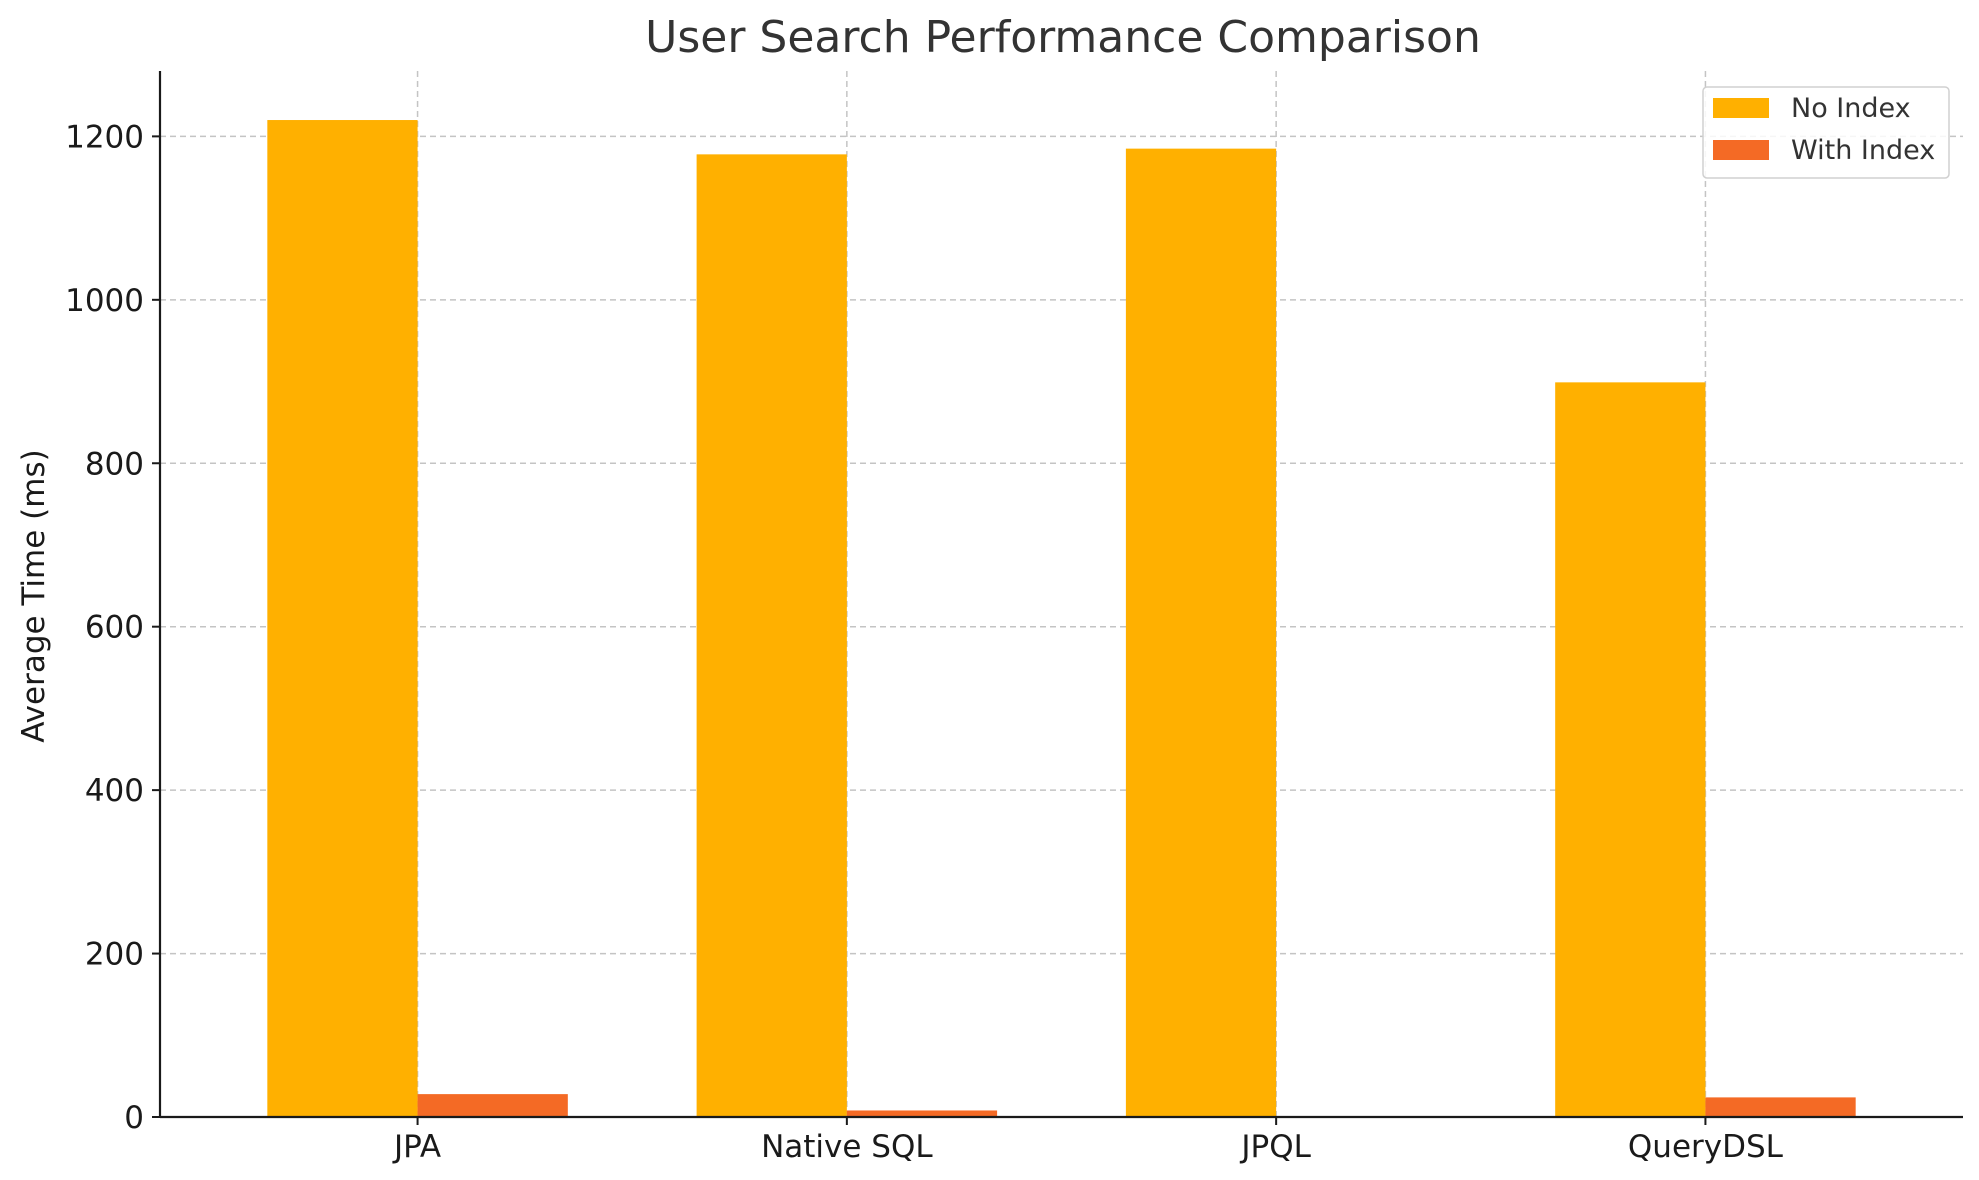 This screenshot has width=1979, height=1180. I want to click on y-tick-label: 800, so click(114, 464).